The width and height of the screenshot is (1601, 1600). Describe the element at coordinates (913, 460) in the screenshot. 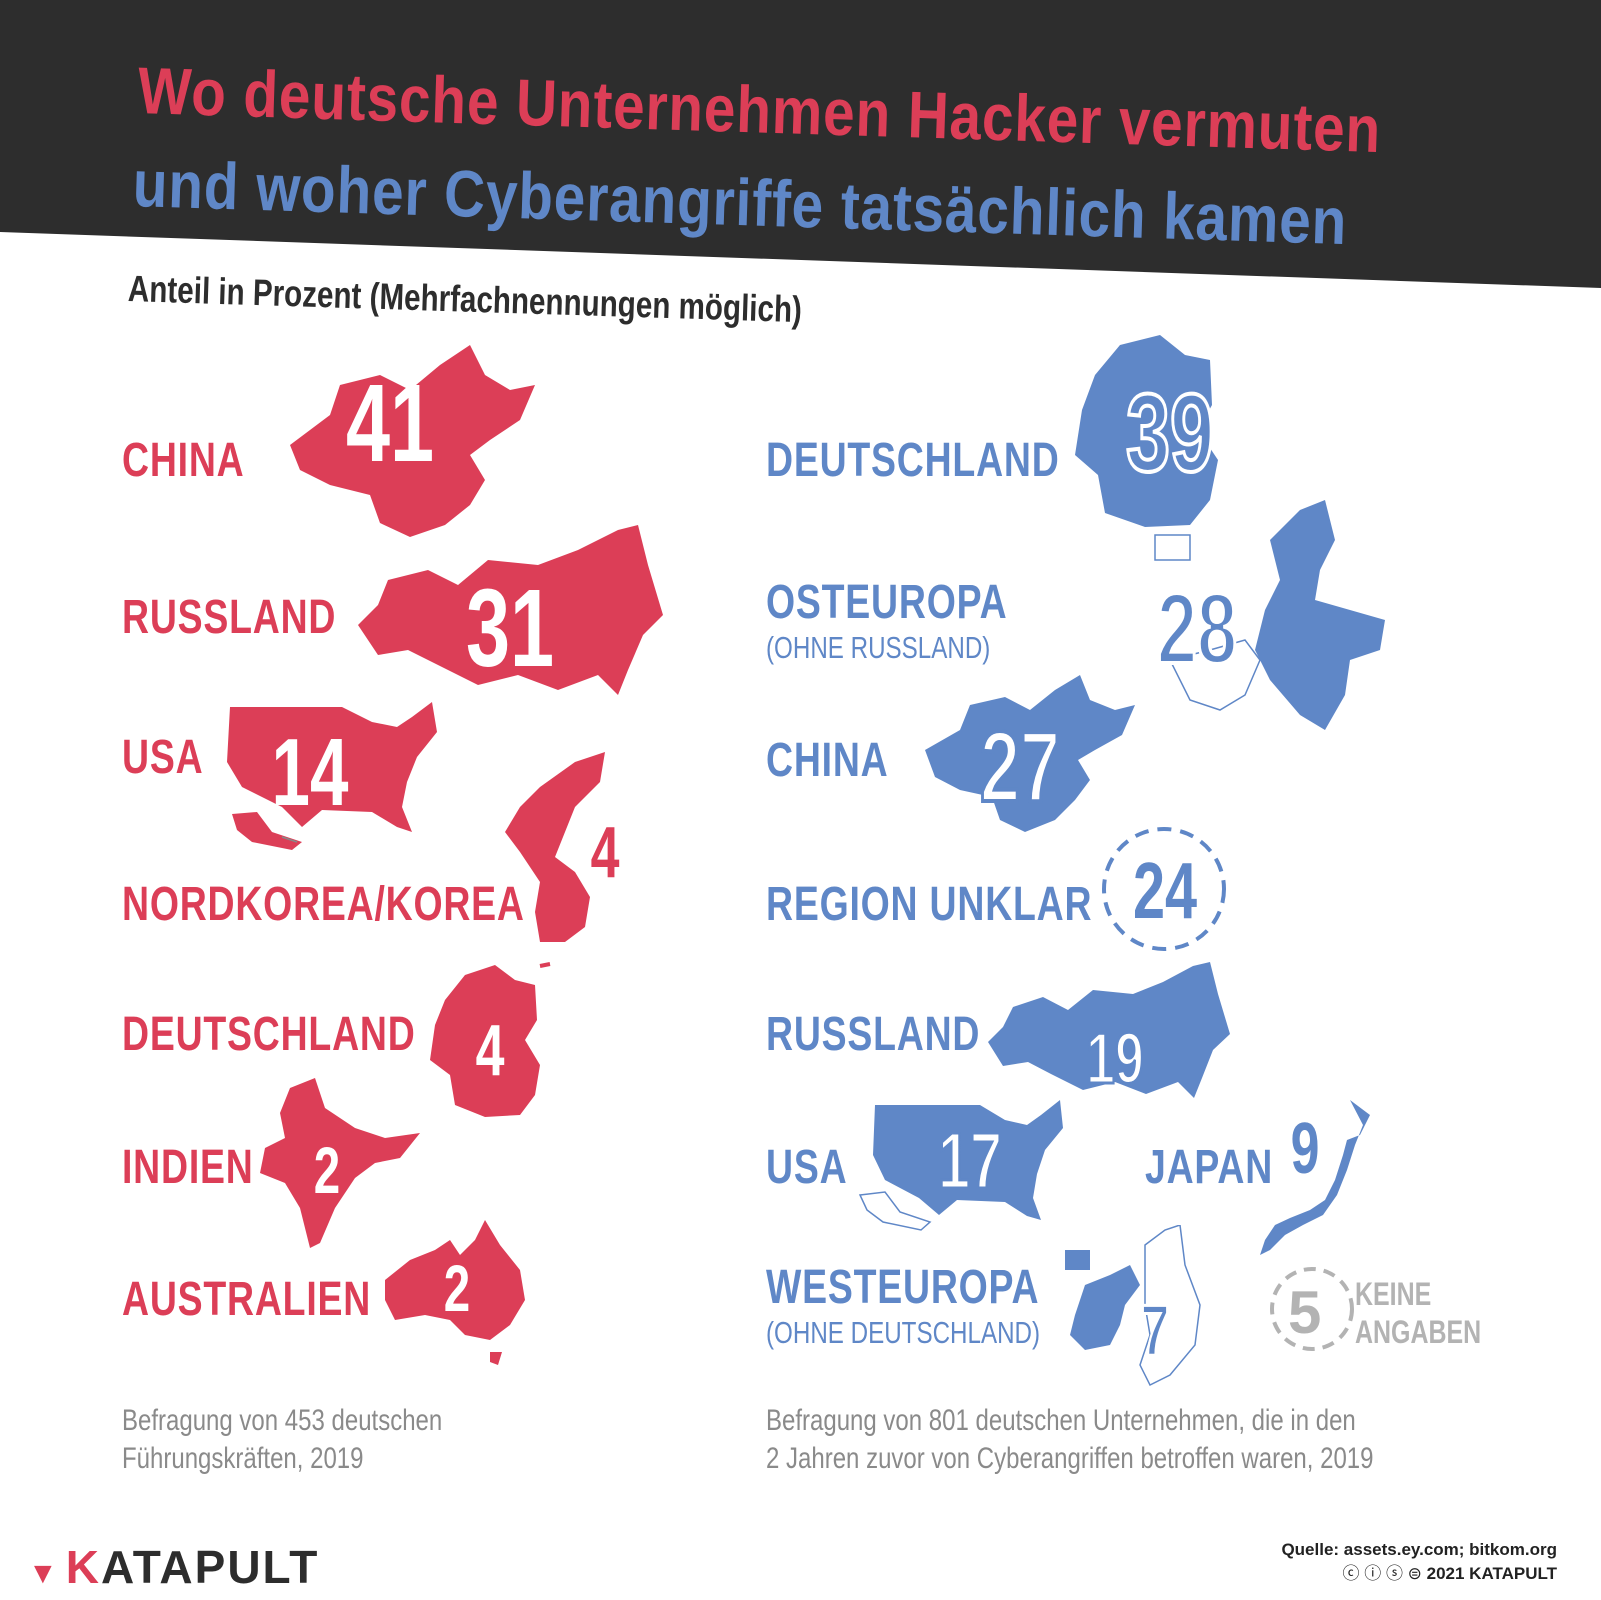

I see `label-germany-actual: DEUTSCHLAND` at that location.